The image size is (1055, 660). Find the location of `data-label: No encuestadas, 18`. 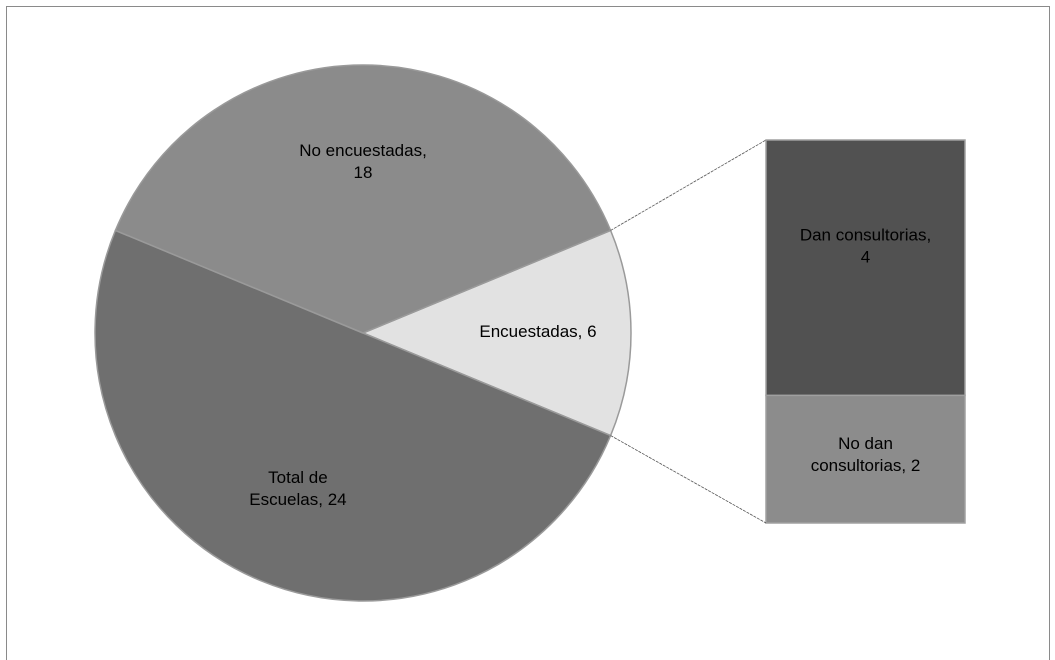

data-label: No encuestadas, 18 is located at coordinates (363, 161).